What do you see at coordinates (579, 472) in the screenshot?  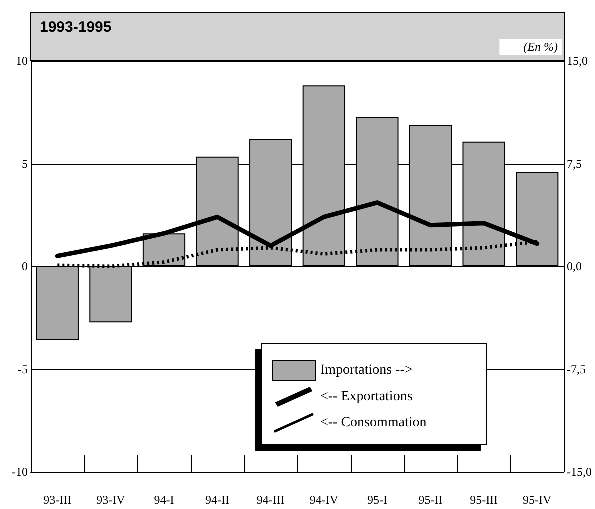 I see `y2-tick-label: -15,0` at bounding box center [579, 472].